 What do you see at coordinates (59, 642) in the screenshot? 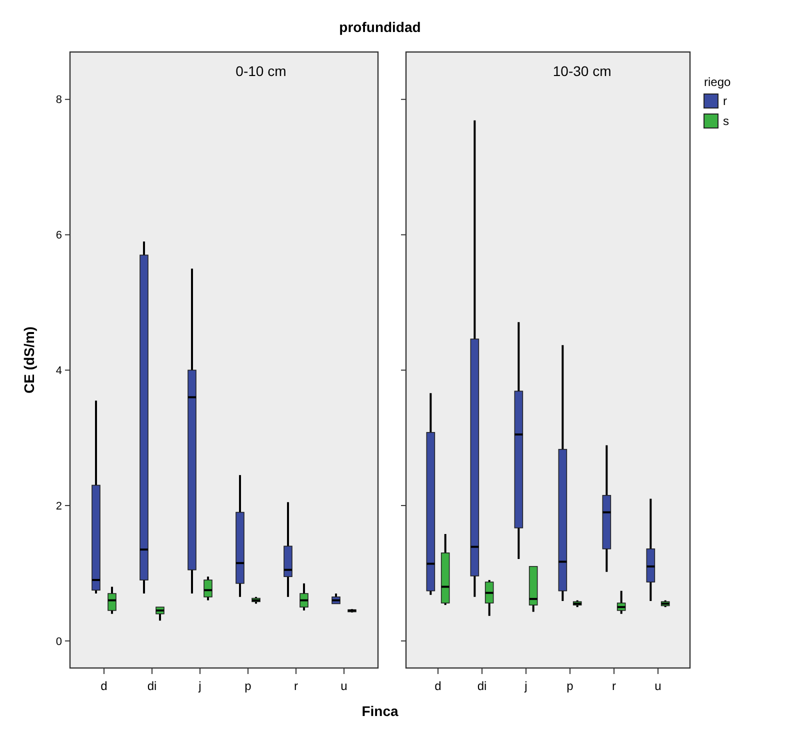
I see `y-tick-label: 0` at bounding box center [59, 642].